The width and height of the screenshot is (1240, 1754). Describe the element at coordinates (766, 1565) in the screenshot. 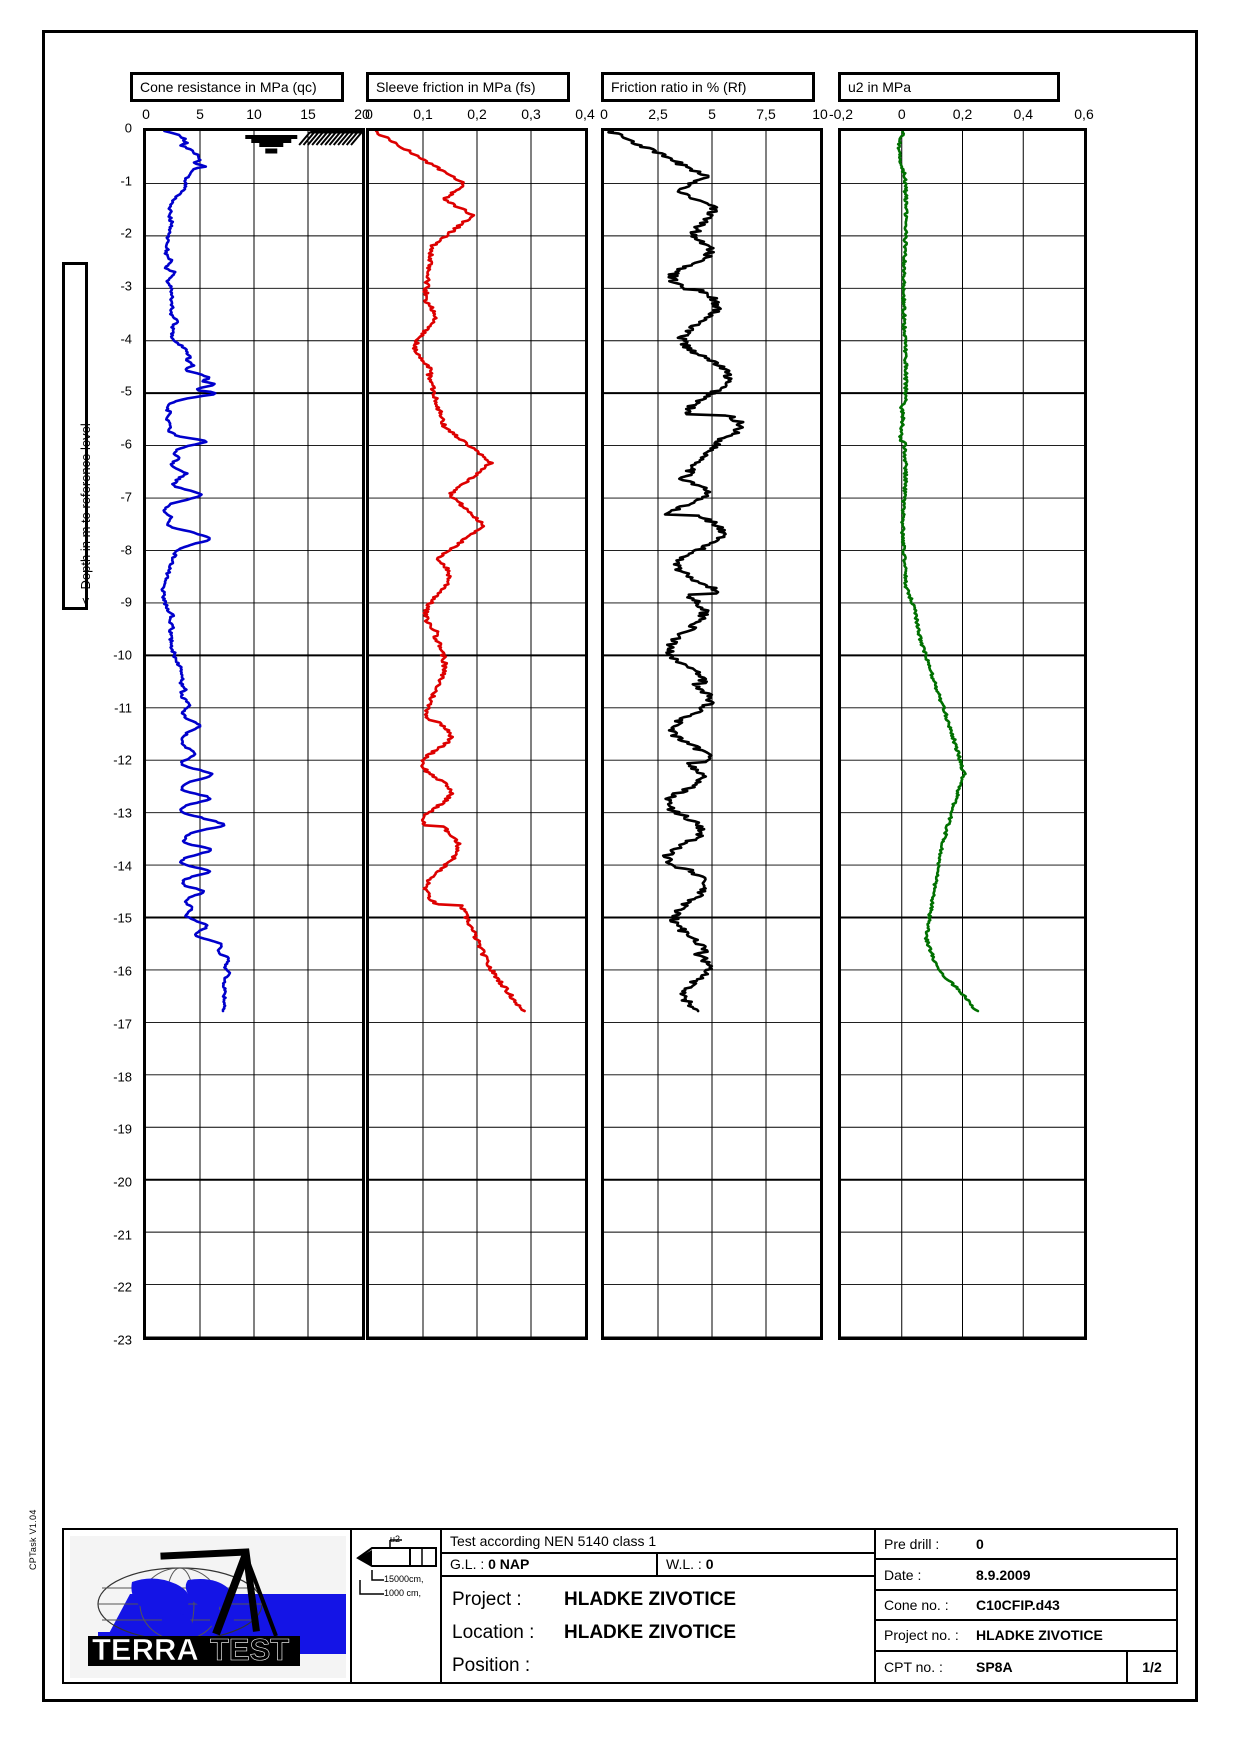

I see `wl-cell: W.L. : 0` at that location.